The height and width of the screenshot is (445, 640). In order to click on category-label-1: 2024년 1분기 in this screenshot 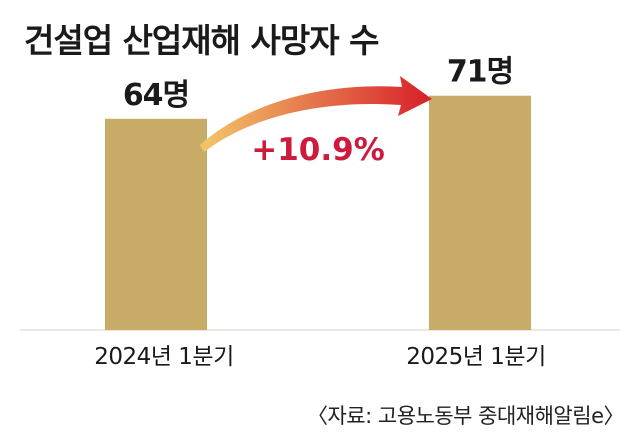, I will do `click(163, 357)`.